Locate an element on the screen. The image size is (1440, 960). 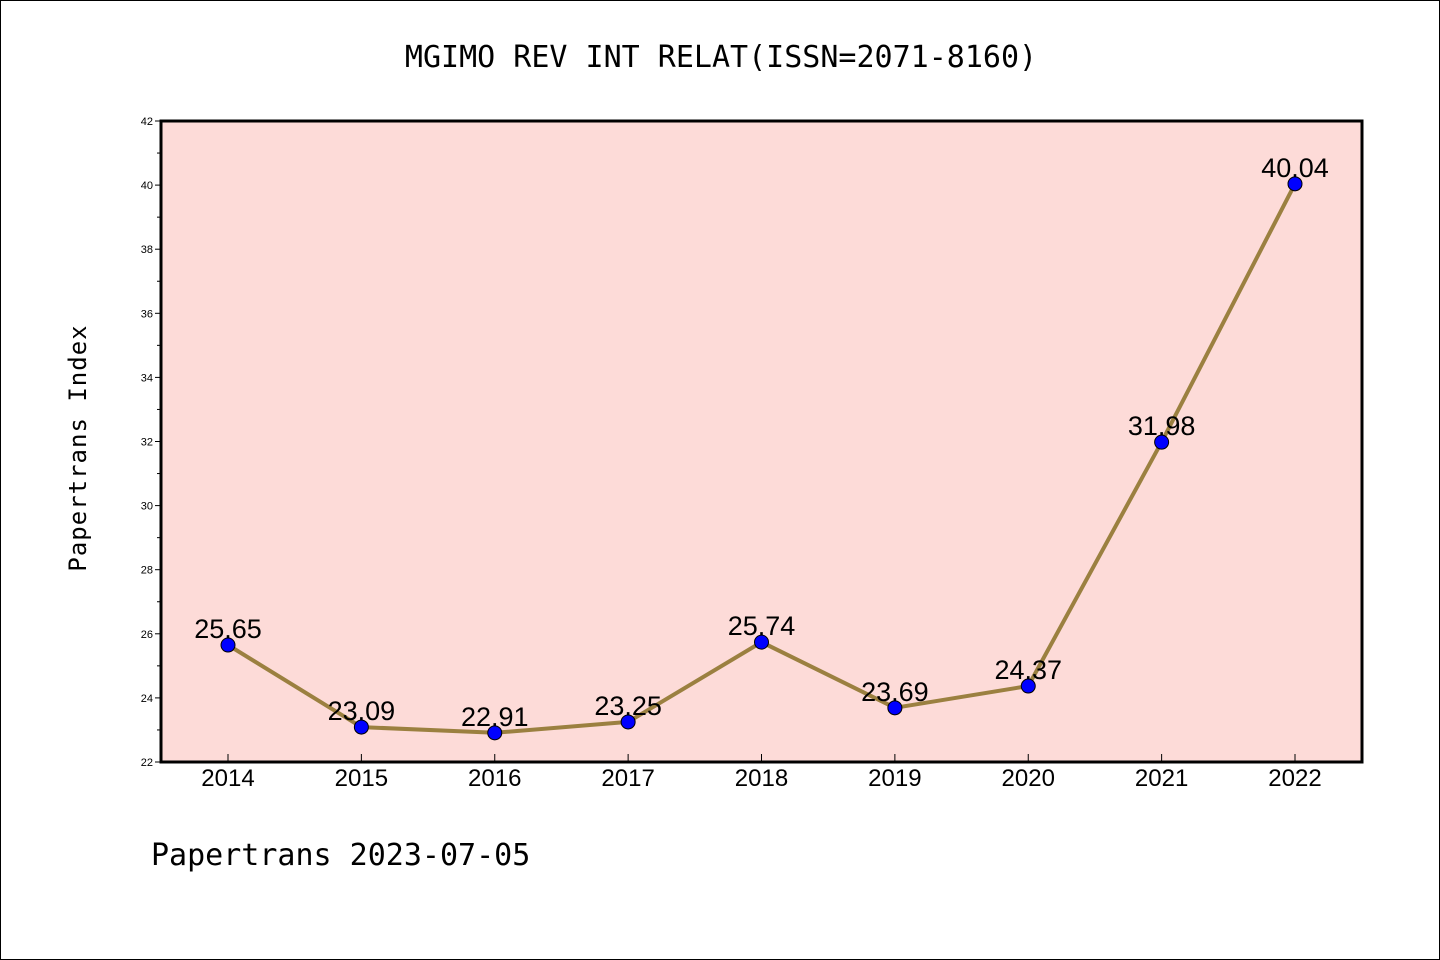
y-tick-label: 32 is located at coordinates (147, 443).